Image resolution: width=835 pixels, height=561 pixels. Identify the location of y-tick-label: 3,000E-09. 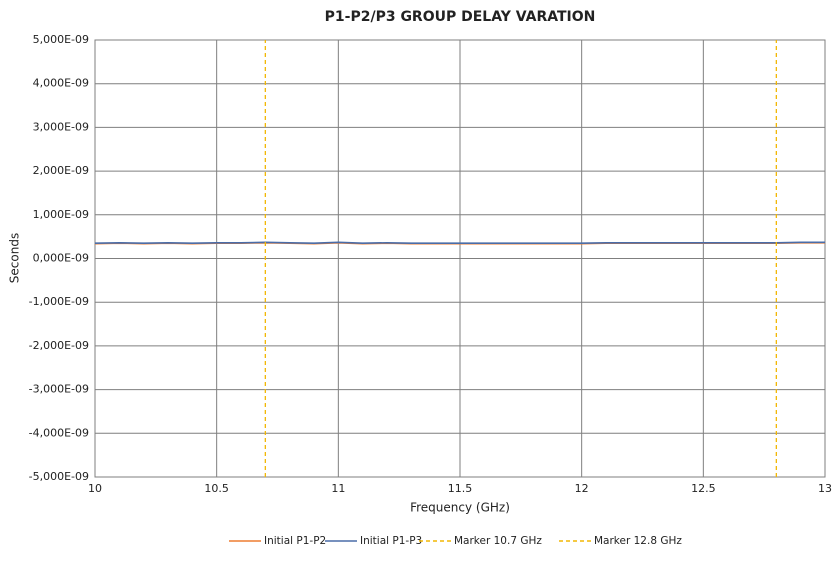
(61, 126).